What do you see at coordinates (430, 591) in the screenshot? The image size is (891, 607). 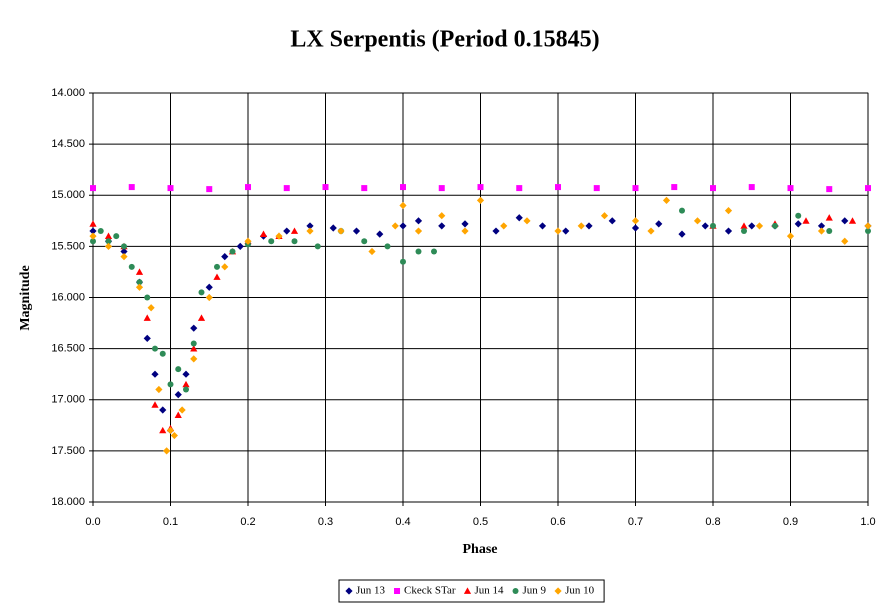 I see `legend-label: Ckeck STar` at bounding box center [430, 591].